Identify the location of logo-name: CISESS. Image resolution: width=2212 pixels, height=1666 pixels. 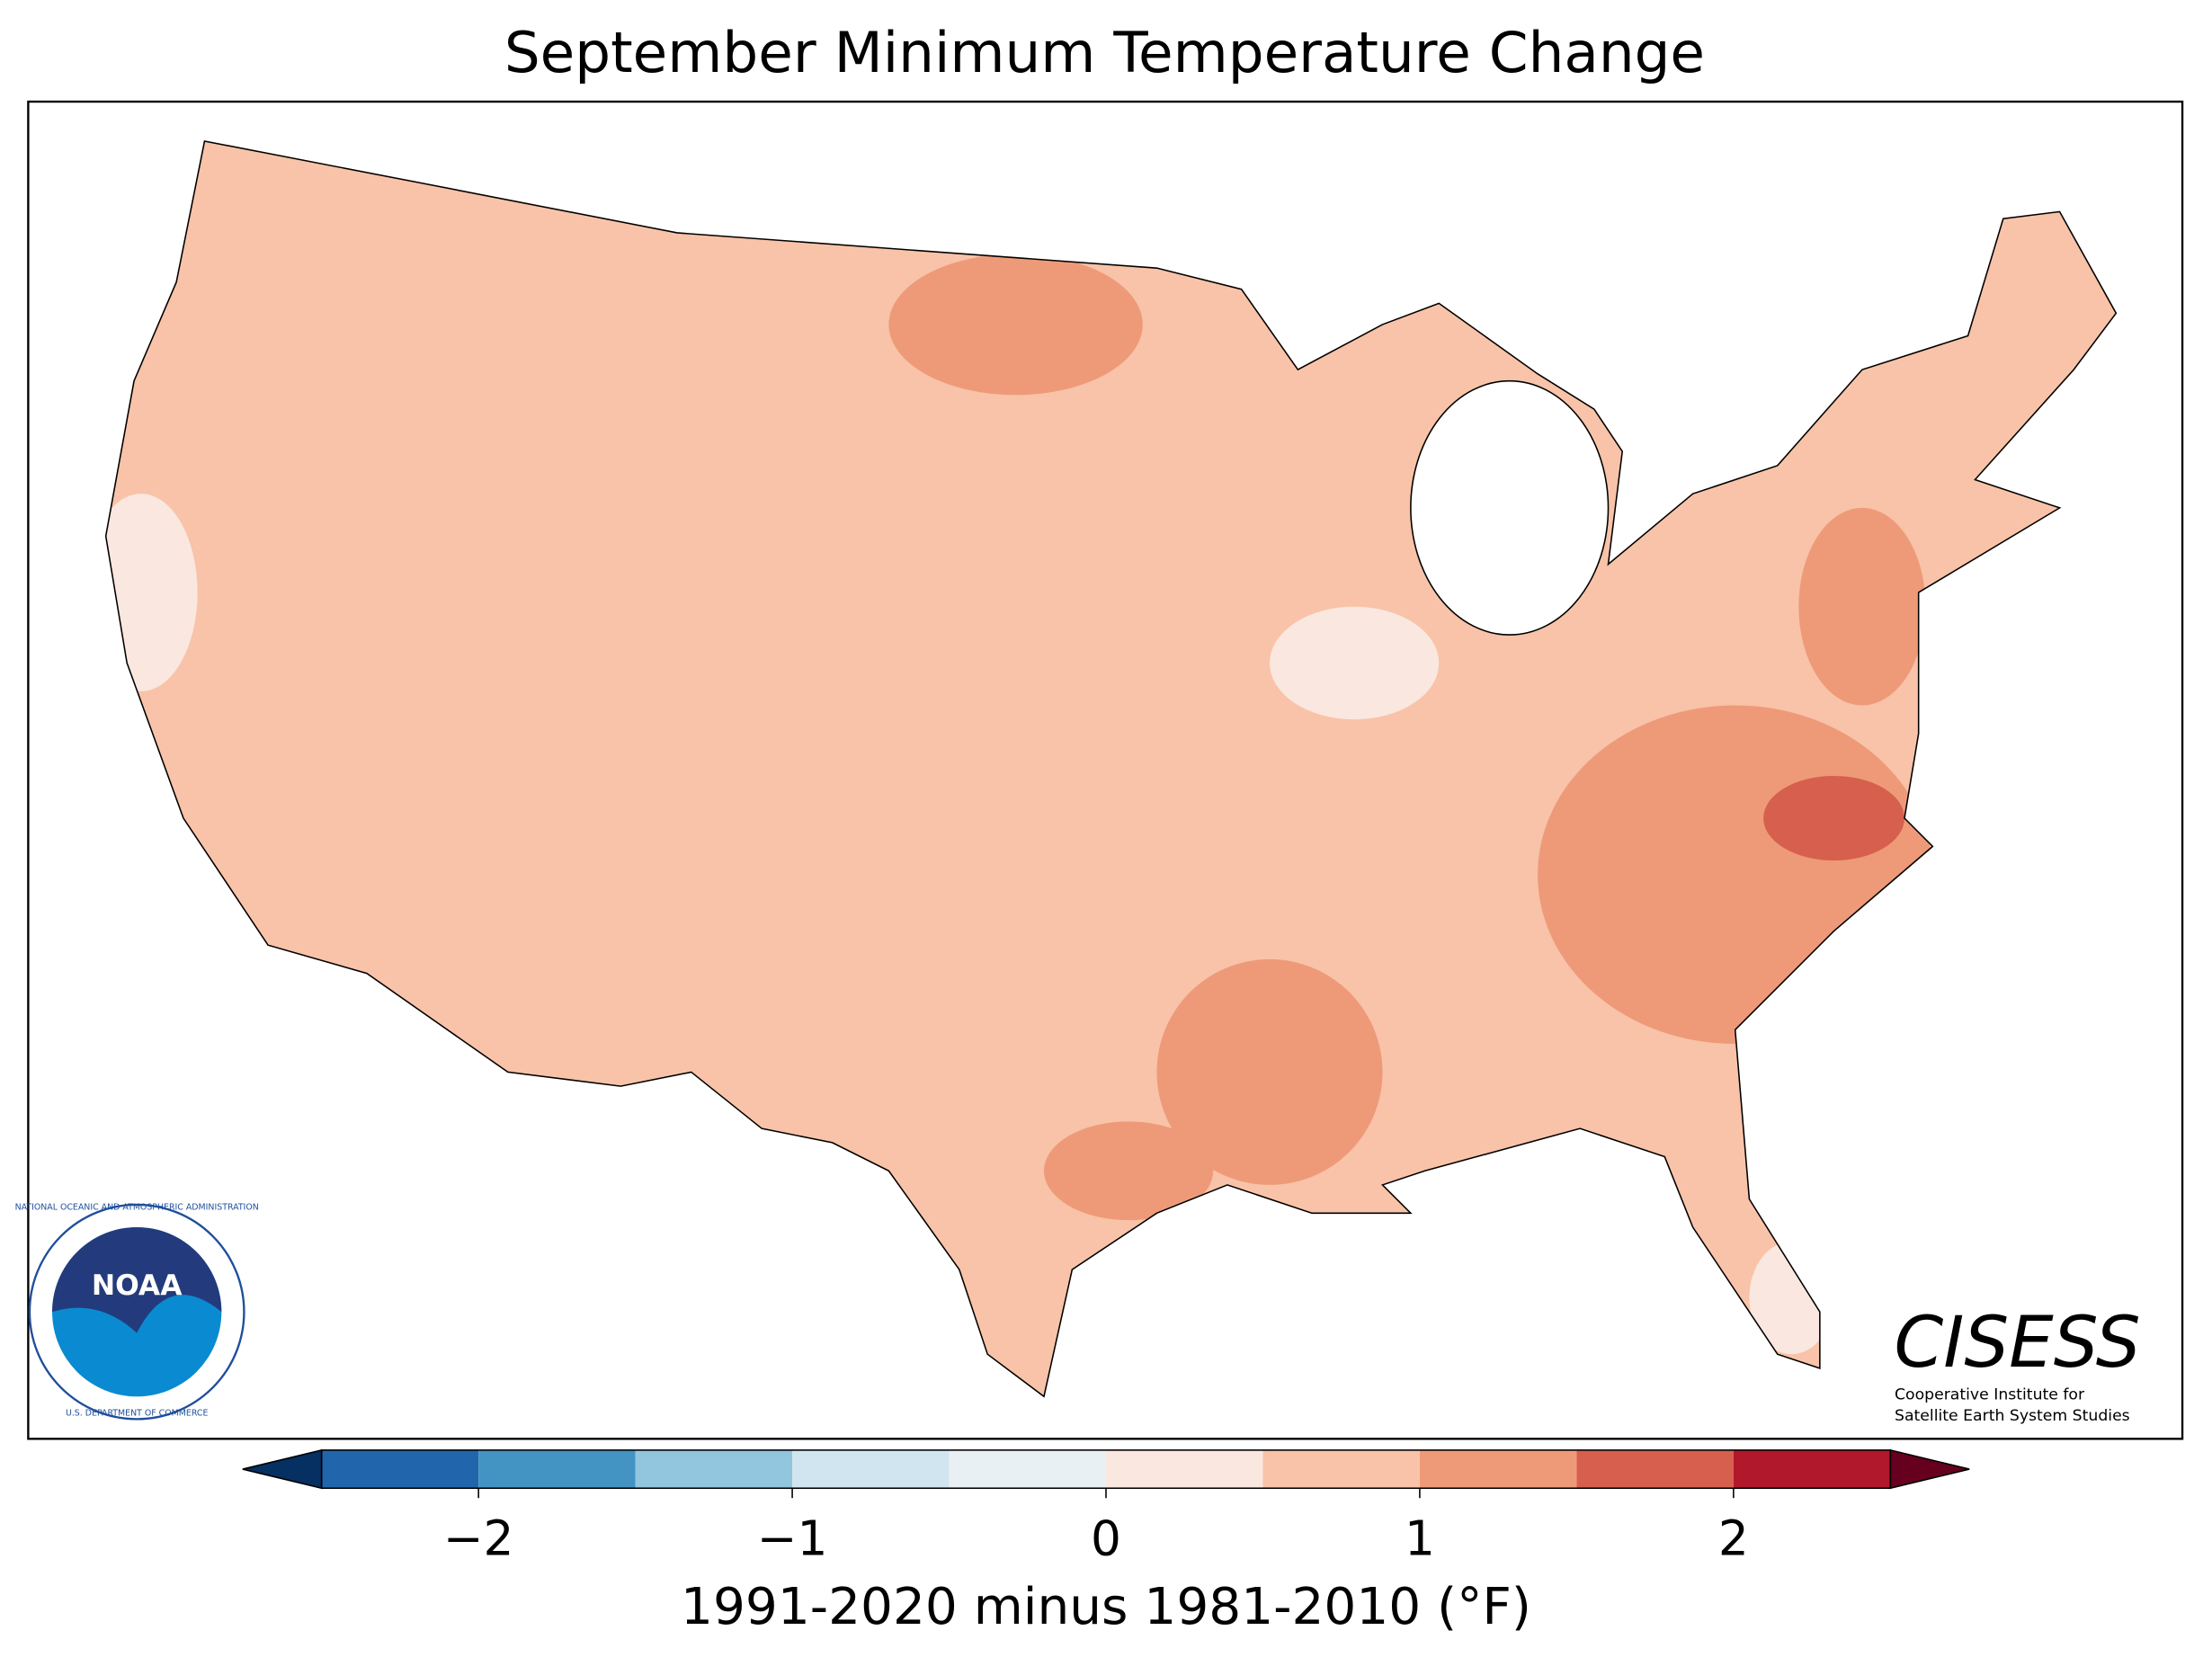
(2017, 1343).